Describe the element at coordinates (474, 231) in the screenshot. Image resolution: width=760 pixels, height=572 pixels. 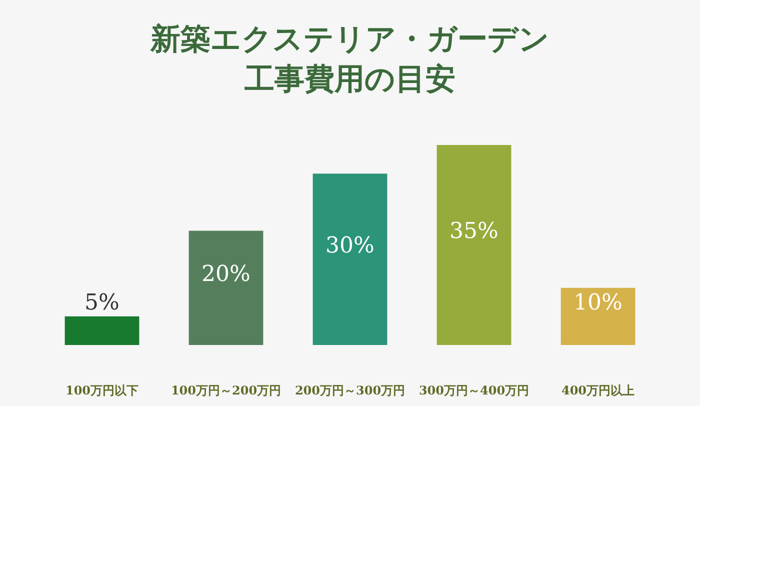
I see `data-label: 35%` at that location.